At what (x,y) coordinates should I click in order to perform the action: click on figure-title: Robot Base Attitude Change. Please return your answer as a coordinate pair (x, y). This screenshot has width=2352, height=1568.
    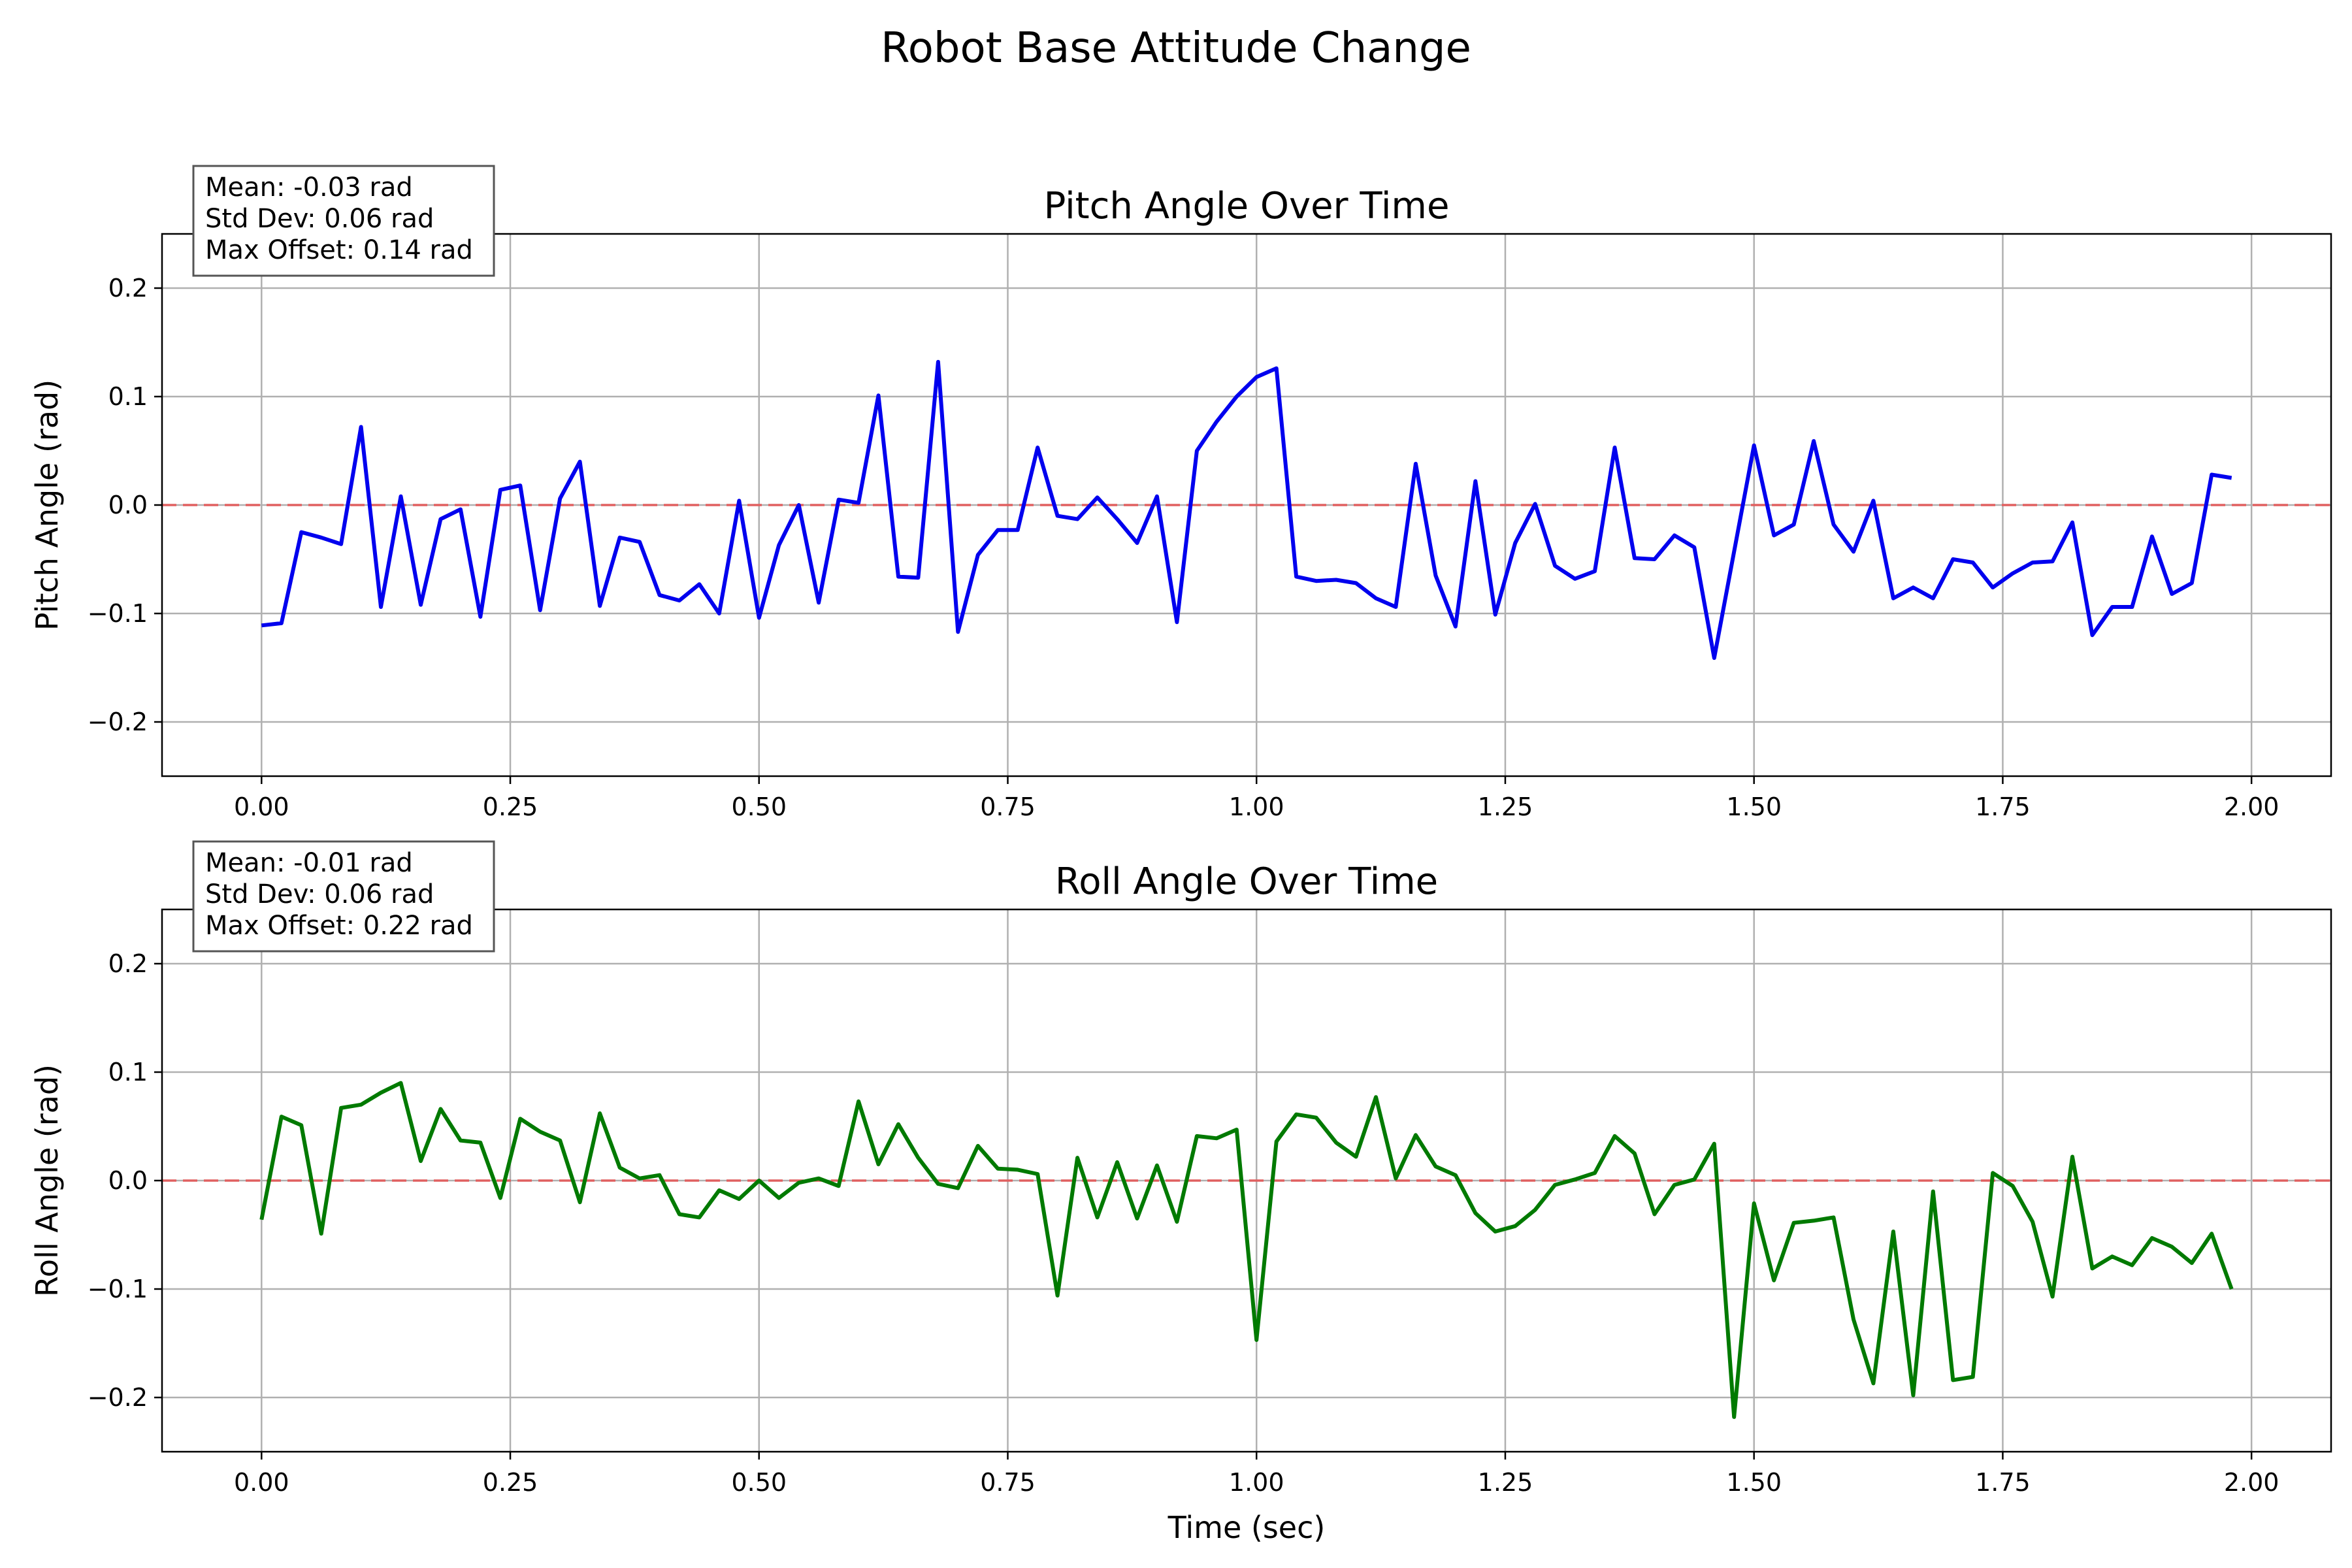
    Looking at the image, I should click on (1176, 48).